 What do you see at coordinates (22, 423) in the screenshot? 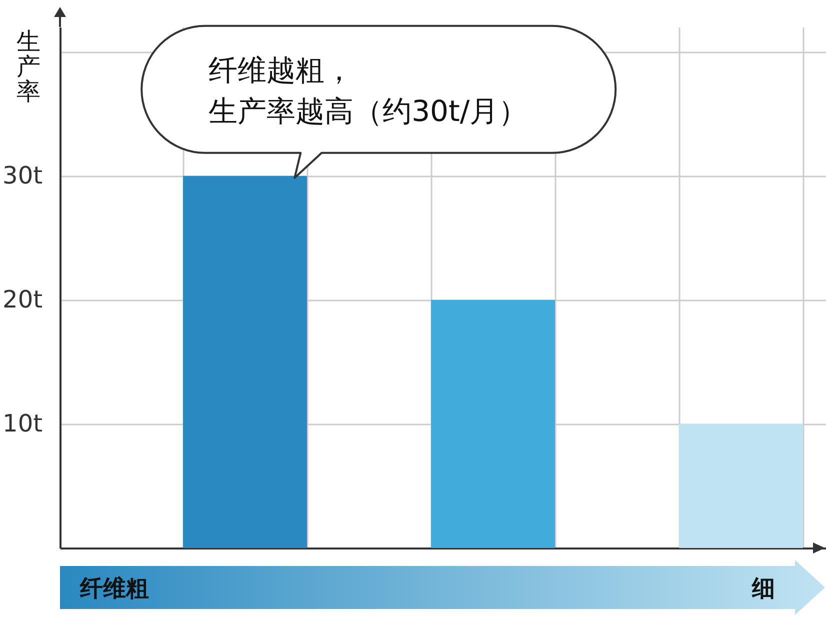
I see `y-tick-label: 10t` at bounding box center [22, 423].